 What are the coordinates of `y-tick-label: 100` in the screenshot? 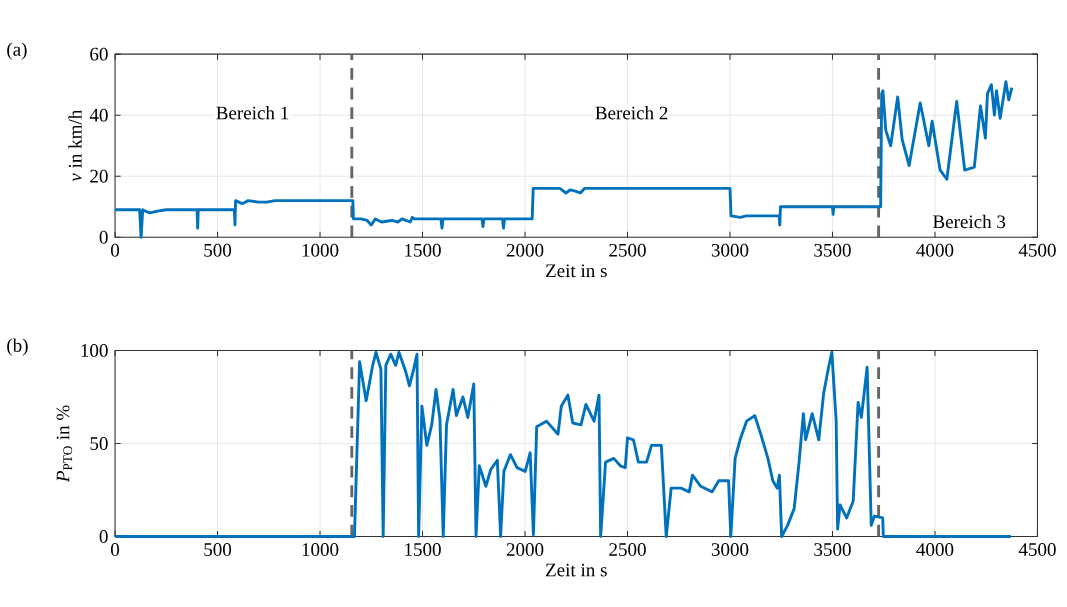 It's located at (94, 350).